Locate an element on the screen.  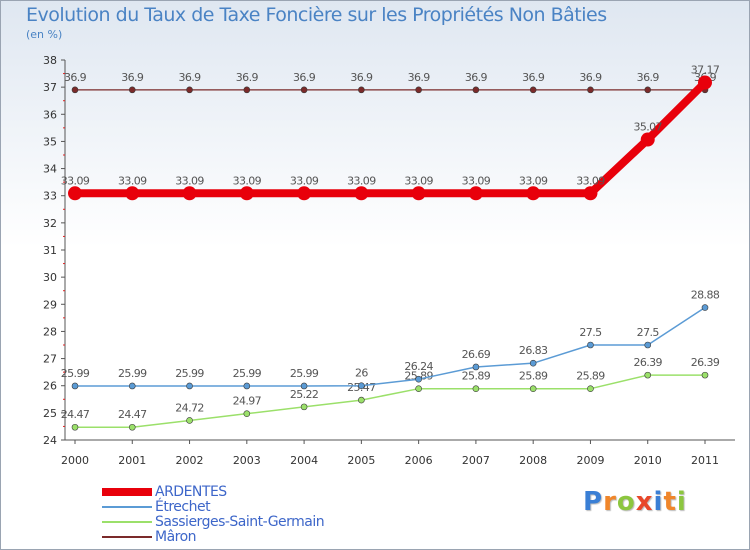
y-tick-label: 24 is located at coordinates (50, 440).